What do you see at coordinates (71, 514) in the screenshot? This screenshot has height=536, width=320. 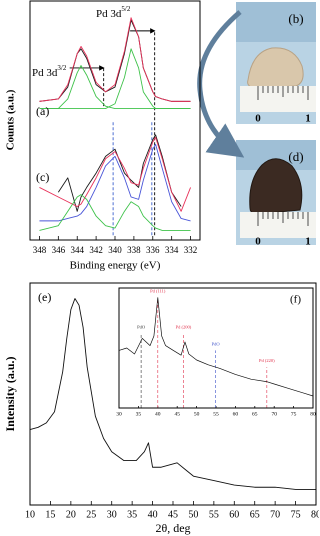 I see `x-tick-label: 20` at bounding box center [71, 514].